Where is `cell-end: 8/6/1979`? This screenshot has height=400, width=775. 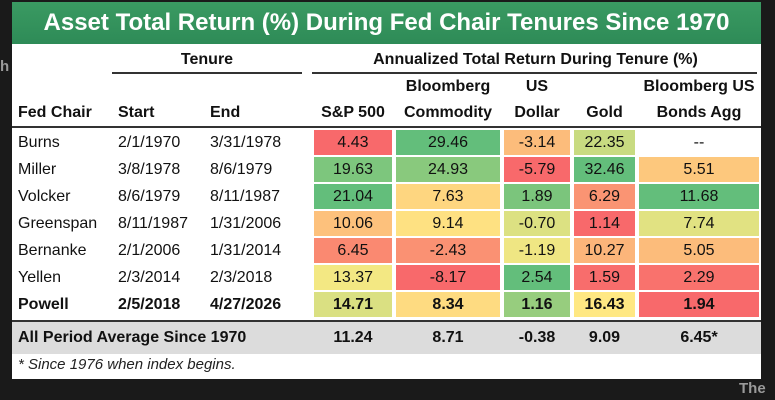
cell-end: 8/6/1979 is located at coordinates (241, 169).